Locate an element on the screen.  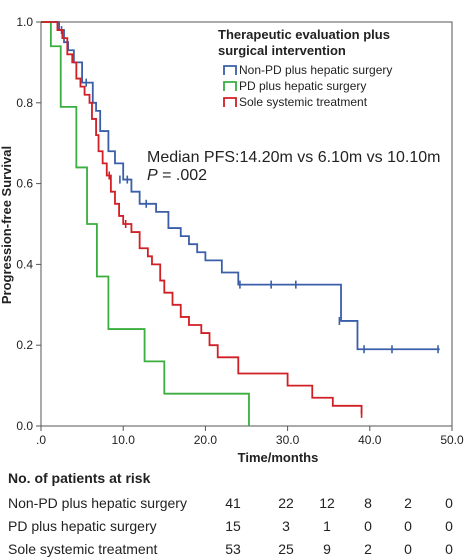
risk-cell: 12 is located at coordinates (327, 503).